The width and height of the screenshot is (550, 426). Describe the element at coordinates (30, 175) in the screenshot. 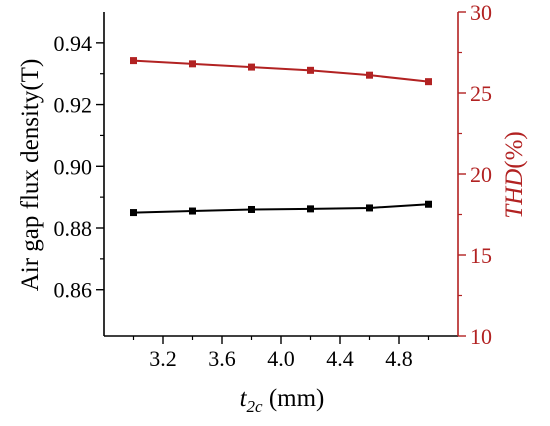

I see `y-axis-left-title: Air gap flux density(T)` at that location.